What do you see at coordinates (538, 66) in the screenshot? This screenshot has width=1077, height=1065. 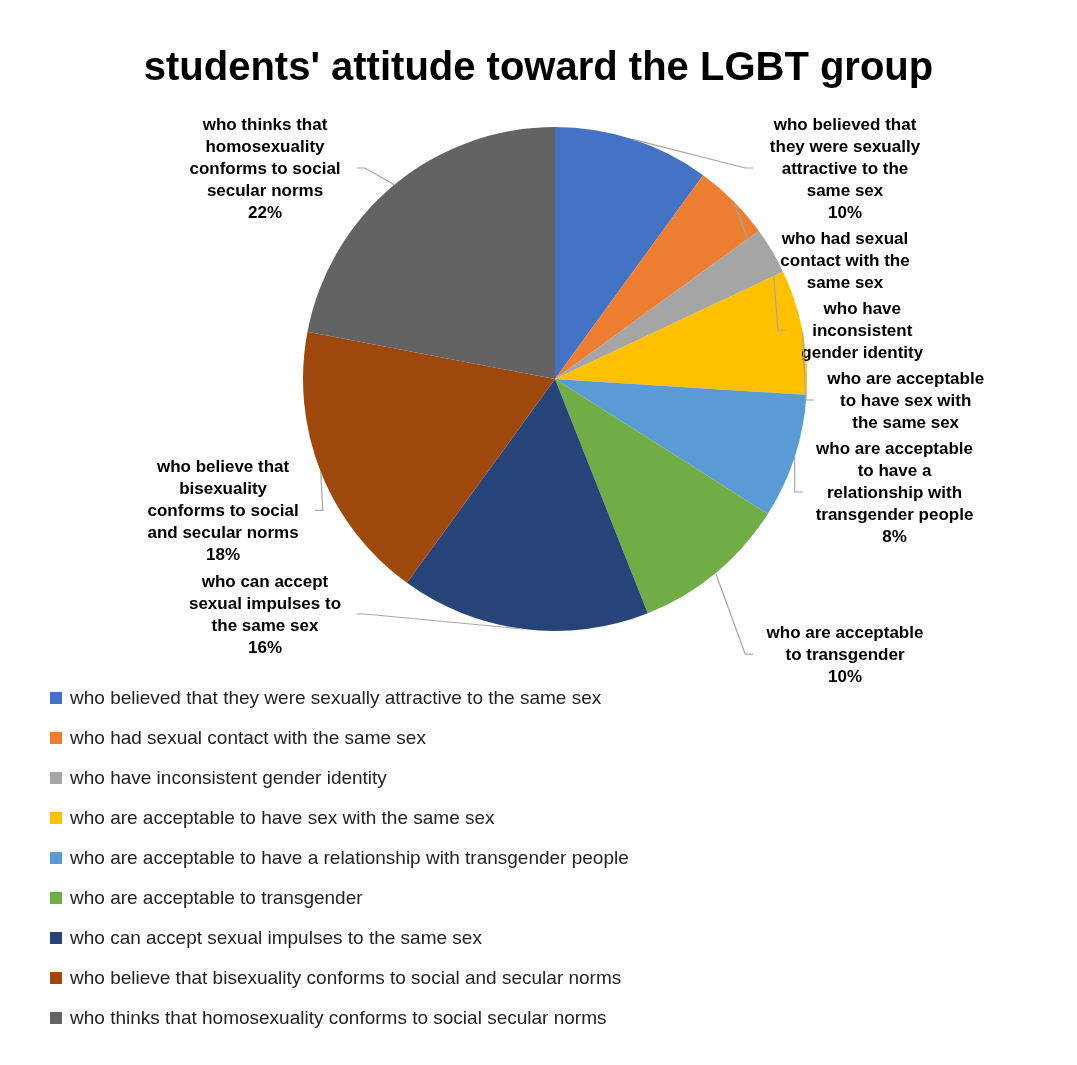 I see `chart-title: students' attitude toward the LGBT group` at bounding box center [538, 66].